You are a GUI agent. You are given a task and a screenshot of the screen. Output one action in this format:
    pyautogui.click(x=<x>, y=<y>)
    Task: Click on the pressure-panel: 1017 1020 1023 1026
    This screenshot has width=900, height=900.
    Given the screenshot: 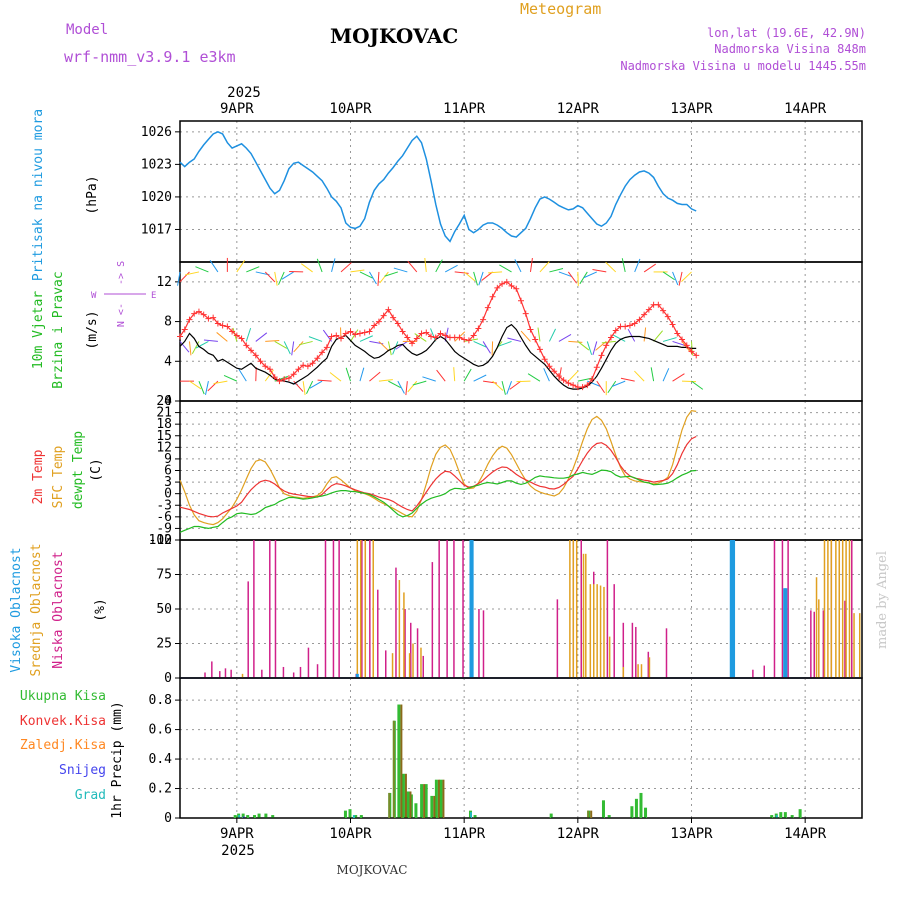 What is the action you would take?
    pyautogui.click(x=502, y=191)
    